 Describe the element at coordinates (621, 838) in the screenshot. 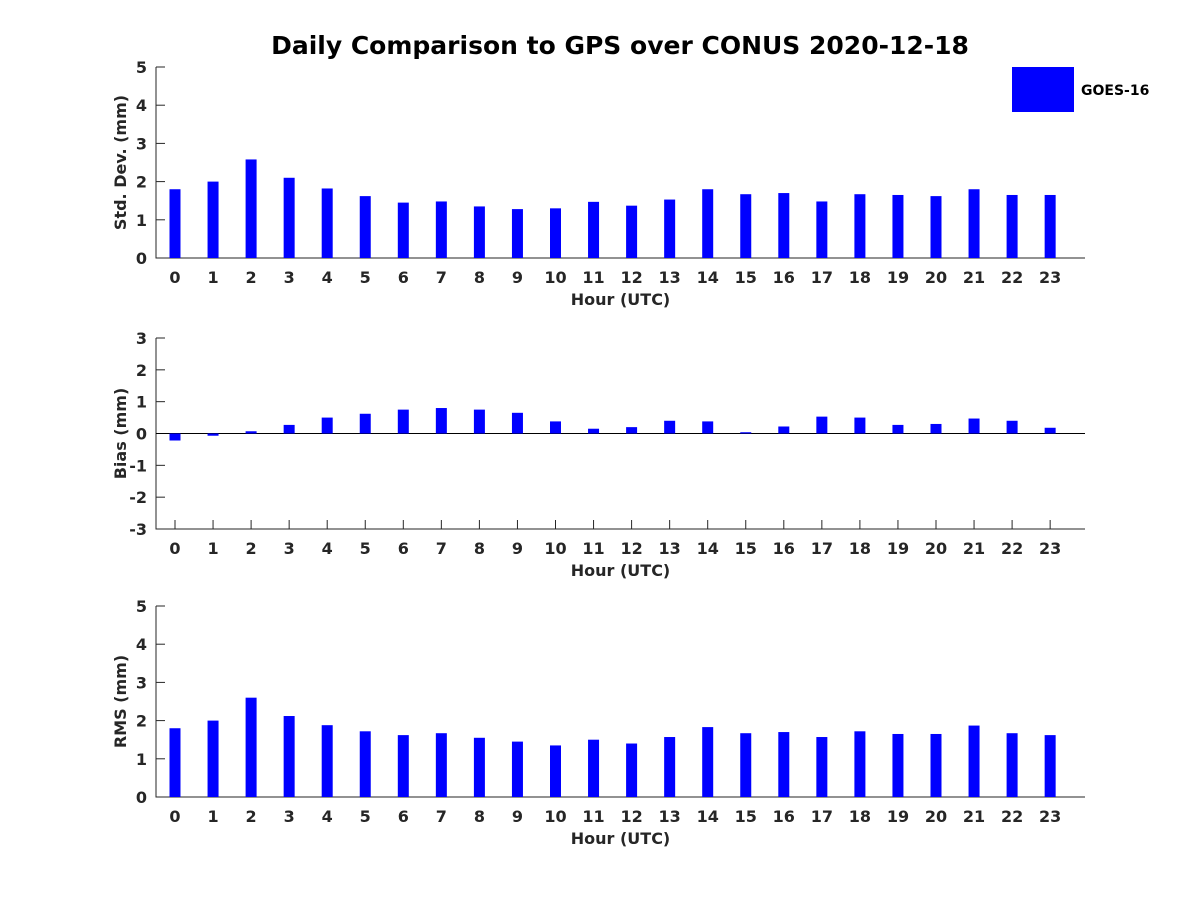

I see `rms-x-axis-label: Hour (UTC)` at that location.